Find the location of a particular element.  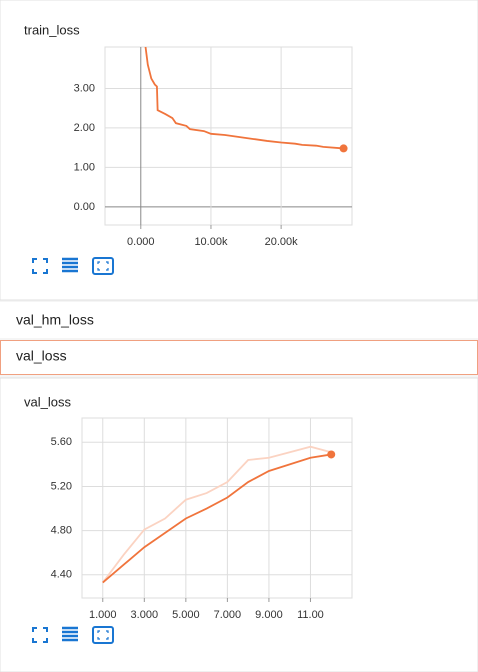

plot-frame is located at coordinates (228, 136).